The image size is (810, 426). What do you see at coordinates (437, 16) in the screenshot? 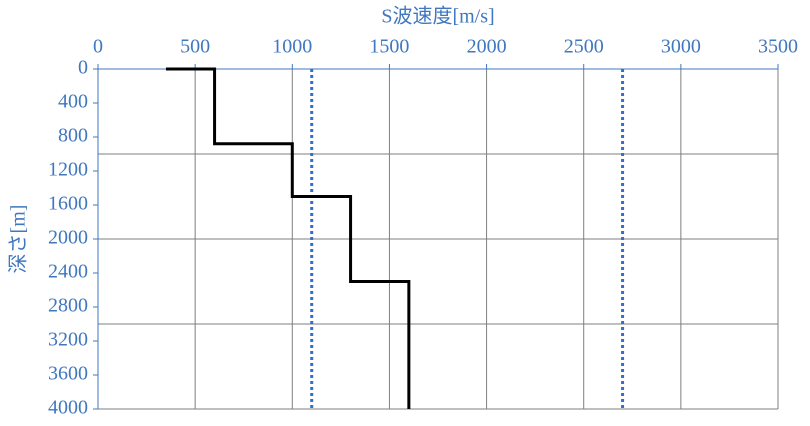
I see `x-axis-title: S波速度[m/s]` at bounding box center [437, 16].